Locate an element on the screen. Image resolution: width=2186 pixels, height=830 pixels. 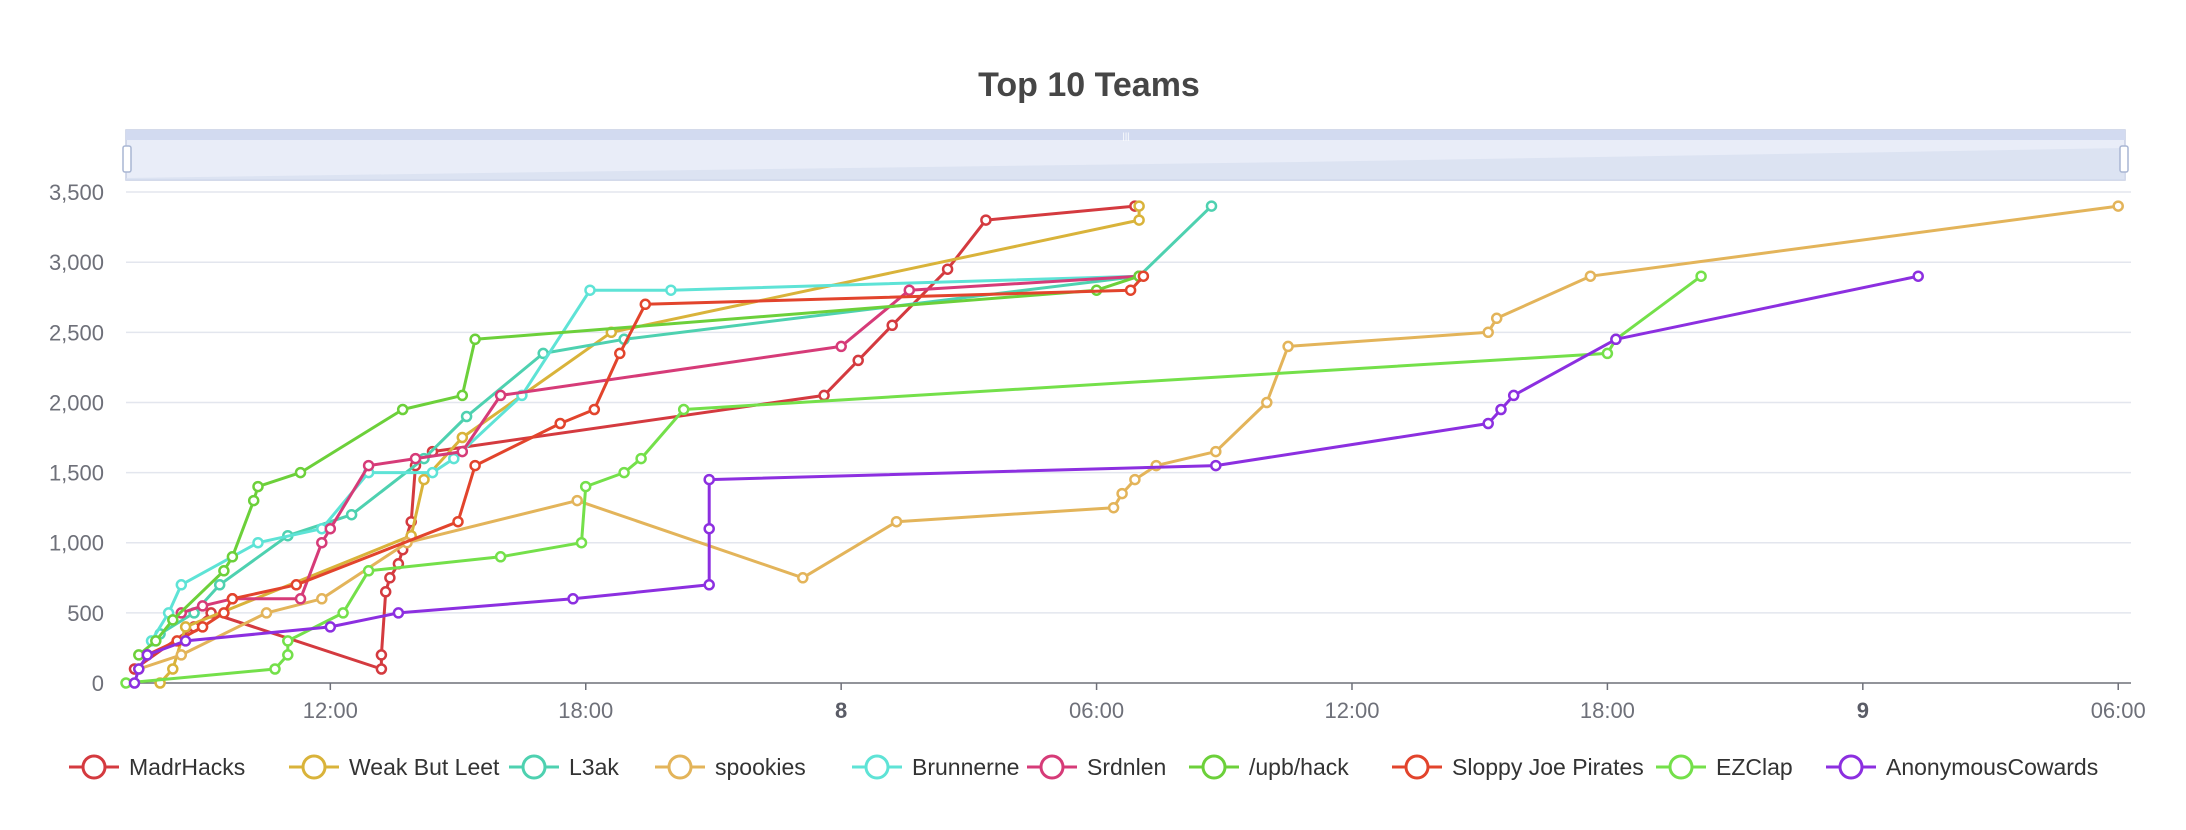
legend-item: Brunnerne is located at coordinates (935, 767).